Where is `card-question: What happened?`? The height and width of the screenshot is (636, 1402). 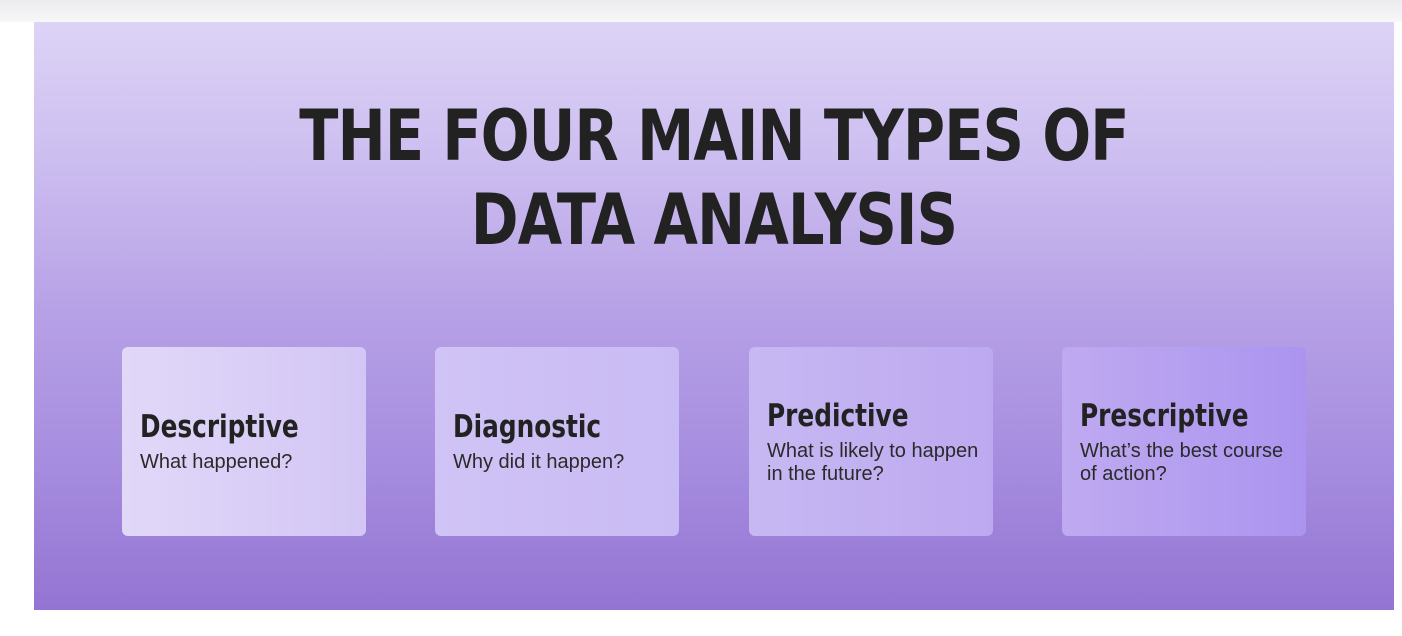 card-question: What happened? is located at coordinates (216, 462).